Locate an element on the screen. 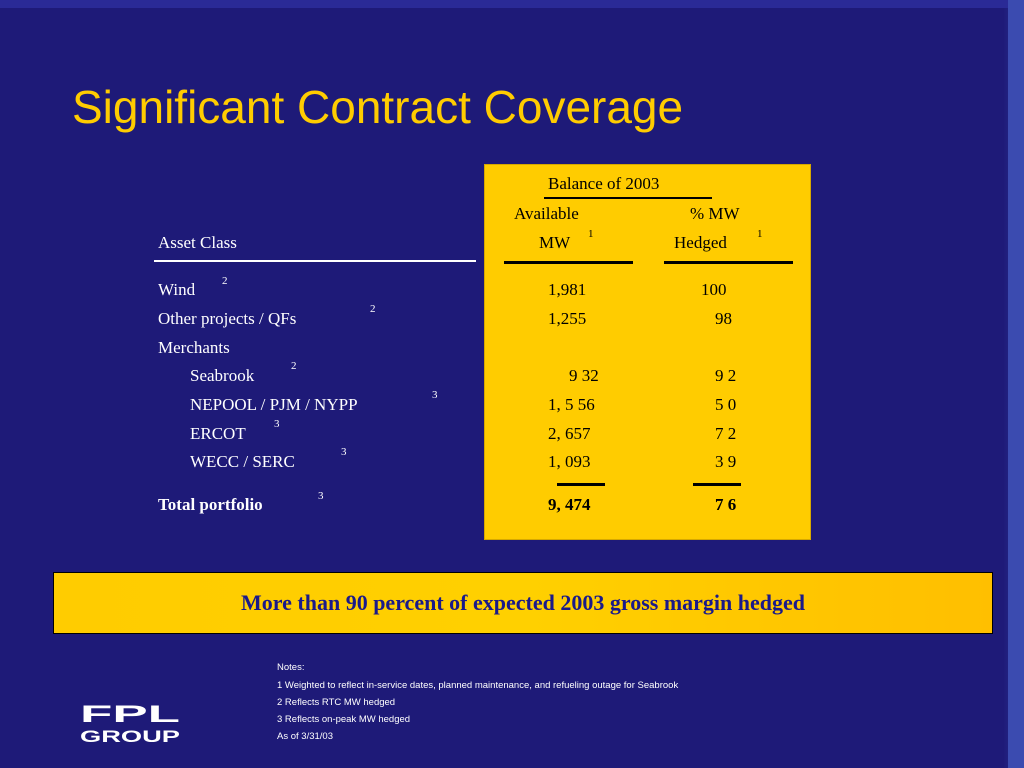  total-label: Total portfolio is located at coordinates (210, 504).